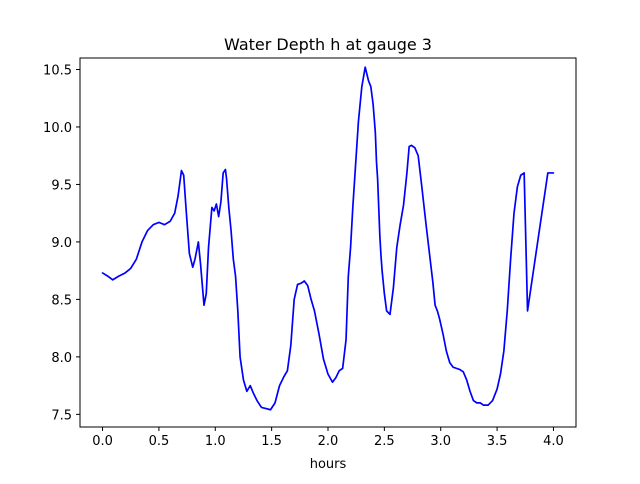  What do you see at coordinates (61, 415) in the screenshot?
I see `y-tick-label: 7.5` at bounding box center [61, 415].